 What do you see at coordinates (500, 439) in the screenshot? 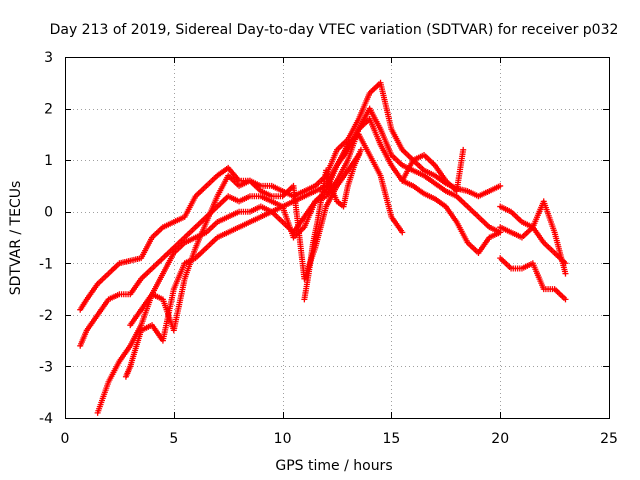
I see `x-tick-label: 20` at bounding box center [500, 439].